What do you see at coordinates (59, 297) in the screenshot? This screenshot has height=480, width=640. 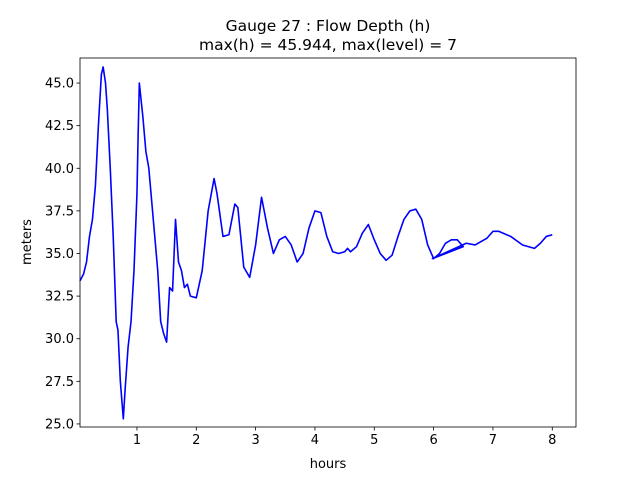 I see `y-tick-label: 32.5` at bounding box center [59, 297].